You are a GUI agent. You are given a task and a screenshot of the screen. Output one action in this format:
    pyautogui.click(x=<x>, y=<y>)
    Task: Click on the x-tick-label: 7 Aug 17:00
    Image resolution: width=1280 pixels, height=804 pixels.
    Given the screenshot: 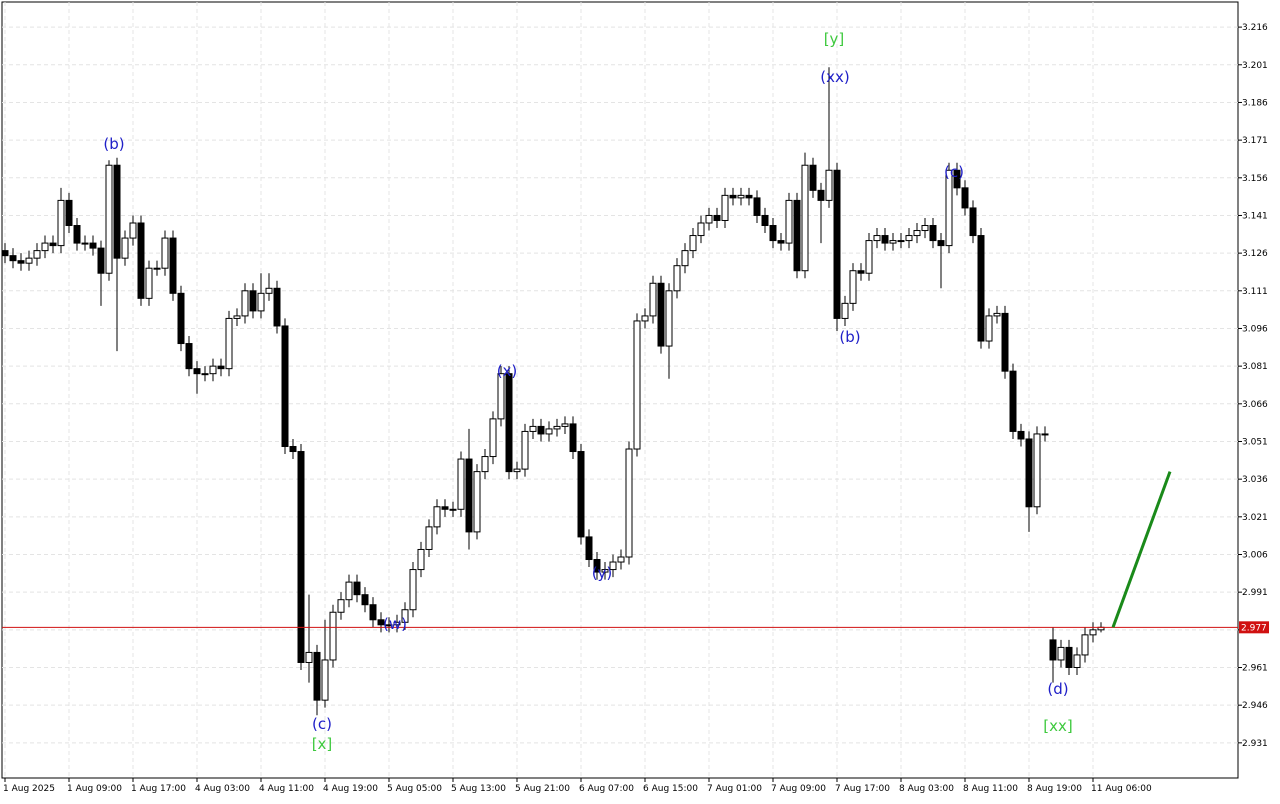 What is the action you would take?
    pyautogui.click(x=862, y=789)
    